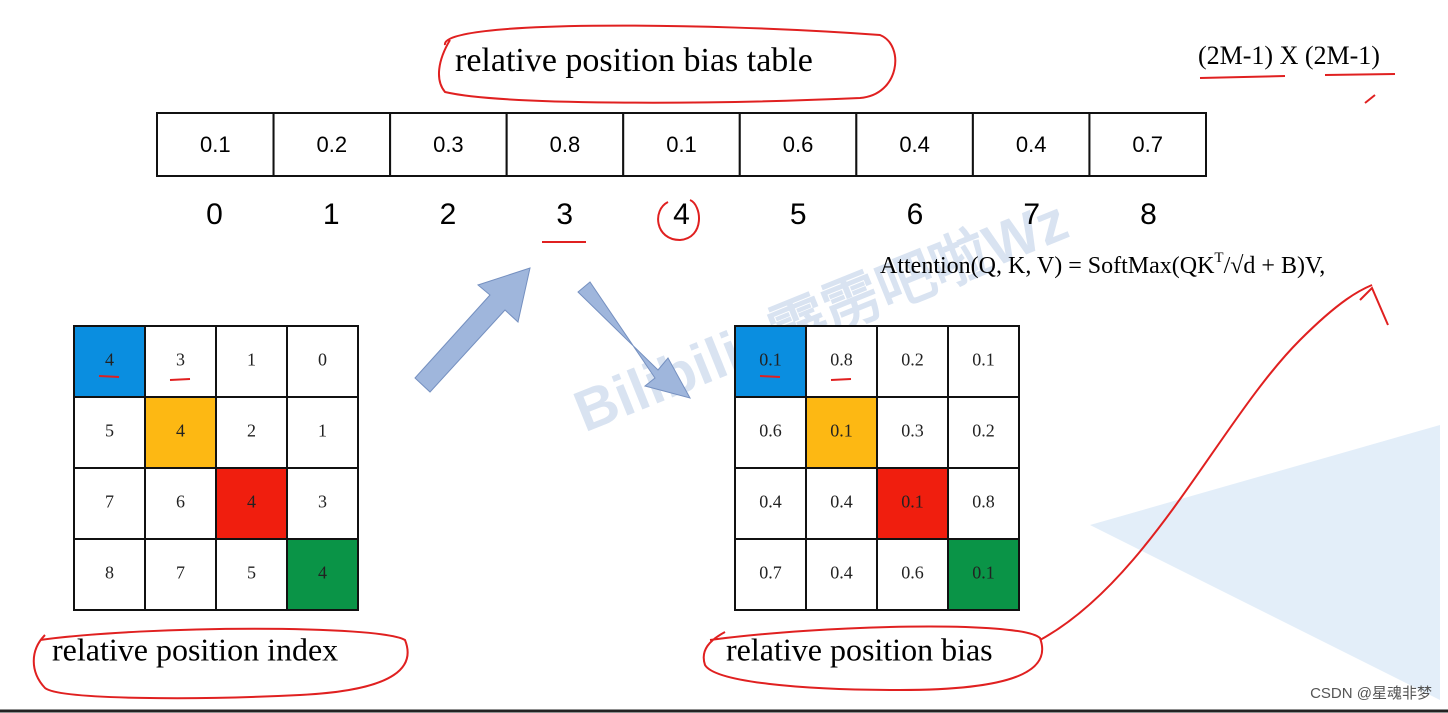 The image size is (1448, 713). I want to click on table-value: 0.2, so click(332, 144).